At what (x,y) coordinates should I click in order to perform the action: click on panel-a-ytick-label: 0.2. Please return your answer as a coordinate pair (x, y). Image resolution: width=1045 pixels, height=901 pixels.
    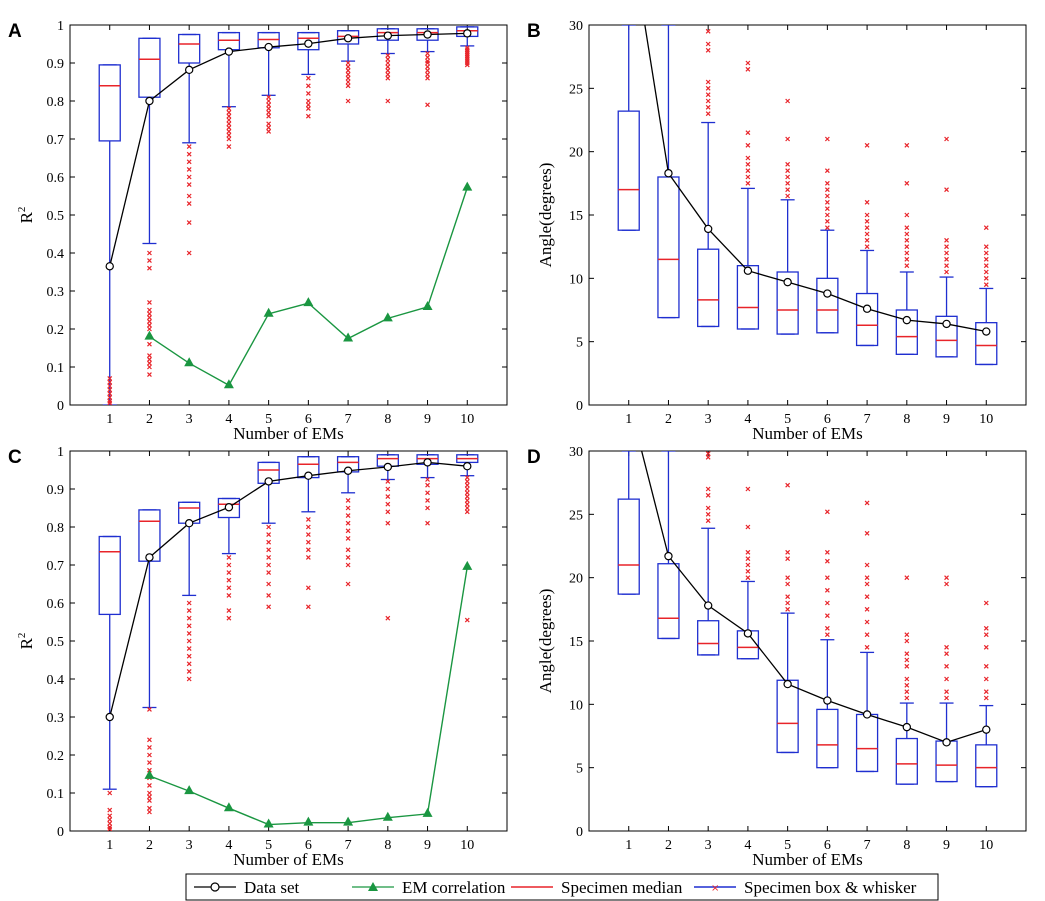
    Looking at the image, I should click on (56, 330).